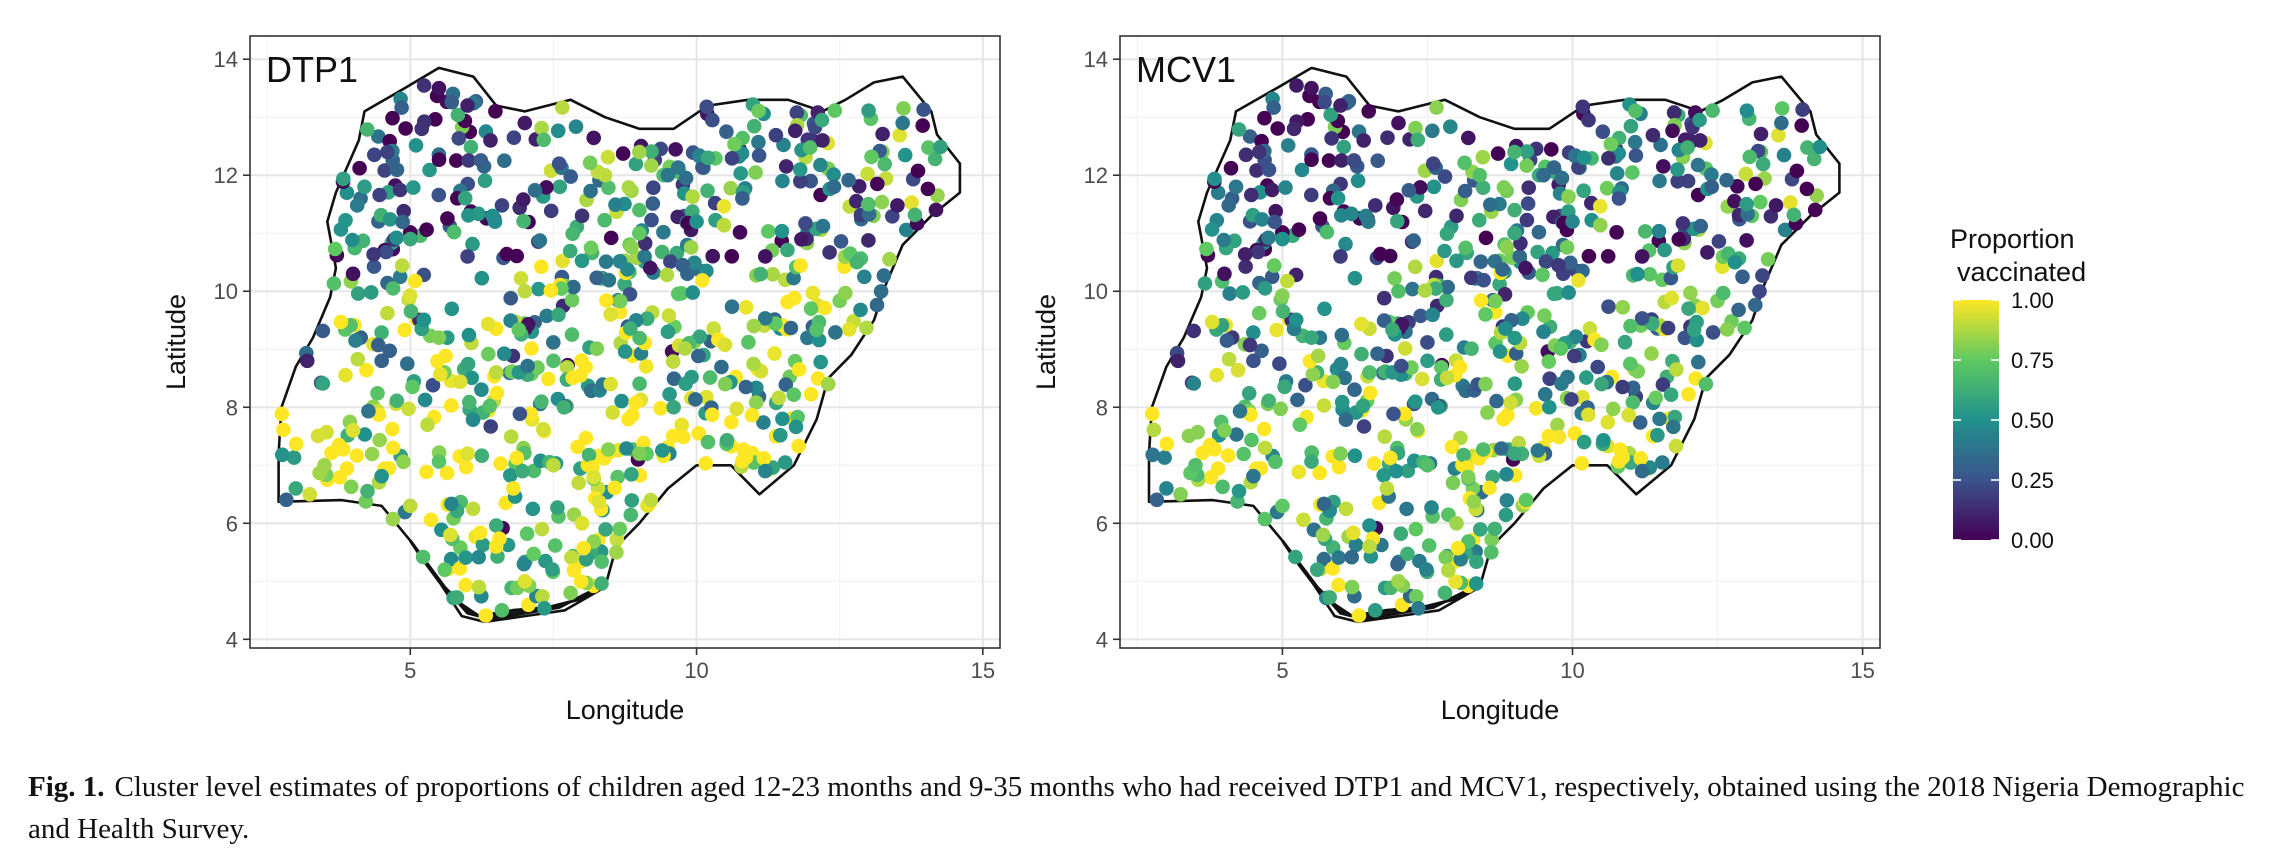 The width and height of the screenshot is (2284, 868). What do you see at coordinates (696, 670) in the screenshot?
I see `x-tick-label: 10` at bounding box center [696, 670].